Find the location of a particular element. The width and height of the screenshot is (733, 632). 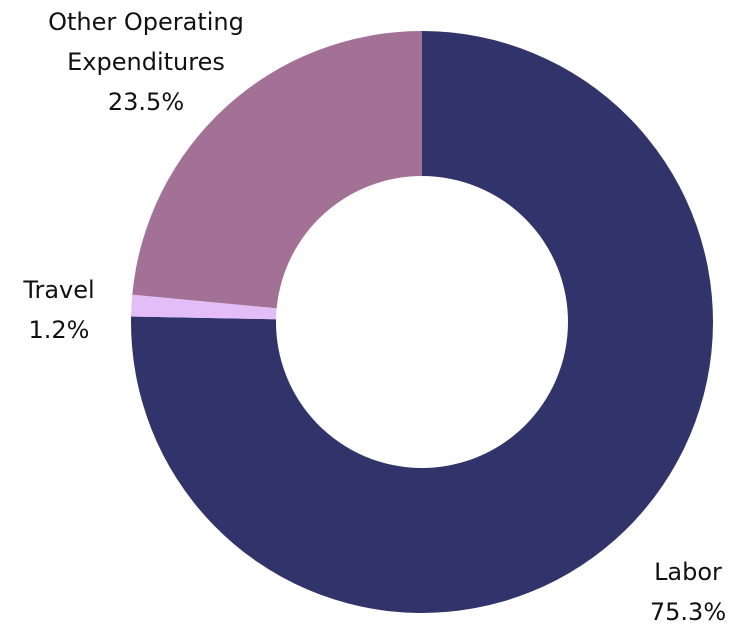

category-name: Other Operating Expenditures is located at coordinates (146, 42).